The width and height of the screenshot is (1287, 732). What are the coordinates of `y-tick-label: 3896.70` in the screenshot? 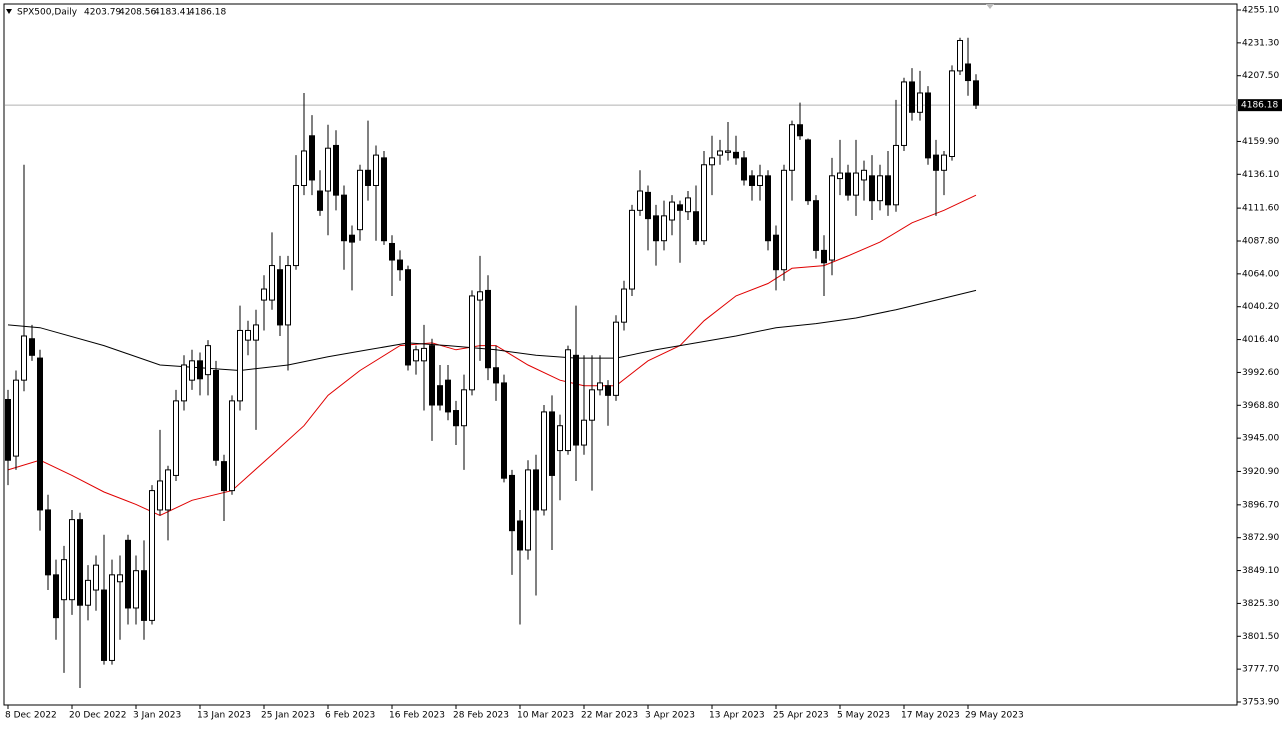 It's located at (1260, 505).